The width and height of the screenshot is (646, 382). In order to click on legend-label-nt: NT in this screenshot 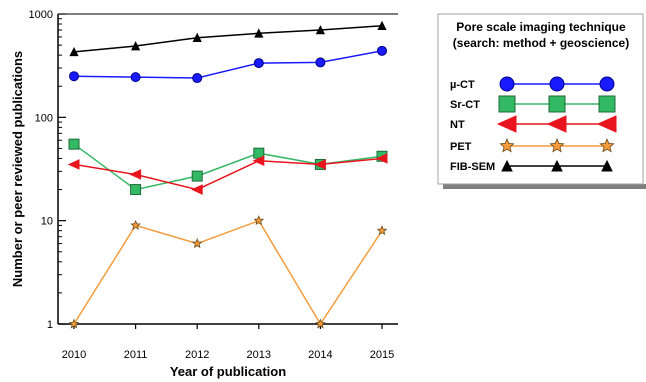, I will do `click(457, 125)`.